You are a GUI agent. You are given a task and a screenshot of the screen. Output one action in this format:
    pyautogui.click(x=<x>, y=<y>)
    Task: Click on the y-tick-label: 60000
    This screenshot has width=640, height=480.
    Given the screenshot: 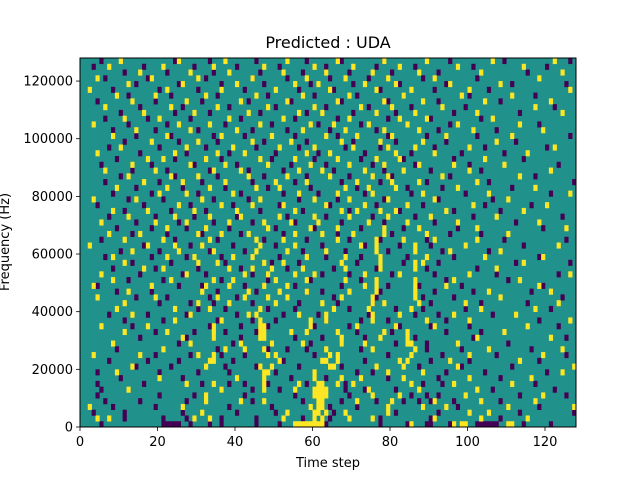 What is the action you would take?
    pyautogui.click(x=52, y=255)
    